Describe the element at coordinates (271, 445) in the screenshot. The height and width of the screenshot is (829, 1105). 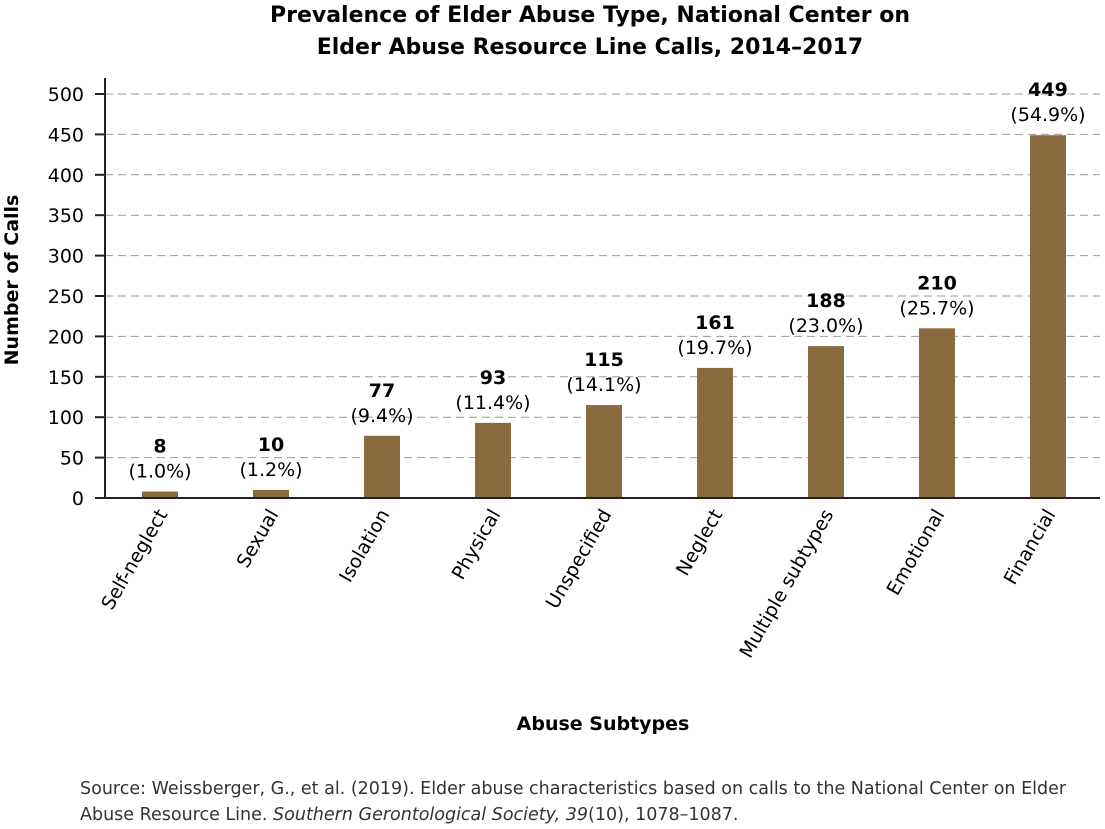
I see `bar-value-label: 10` at that location.